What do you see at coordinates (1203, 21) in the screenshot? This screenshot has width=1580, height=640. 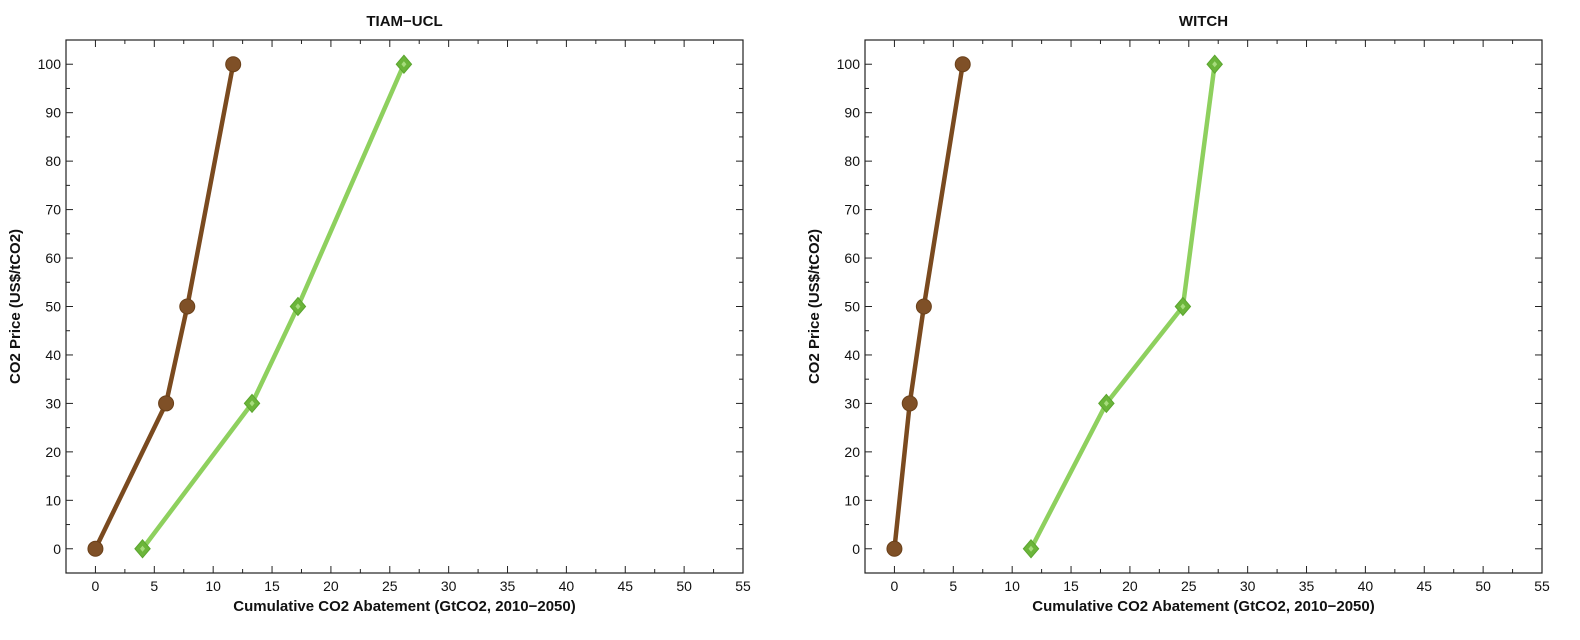 I see `chart-title: WITCH` at bounding box center [1203, 21].